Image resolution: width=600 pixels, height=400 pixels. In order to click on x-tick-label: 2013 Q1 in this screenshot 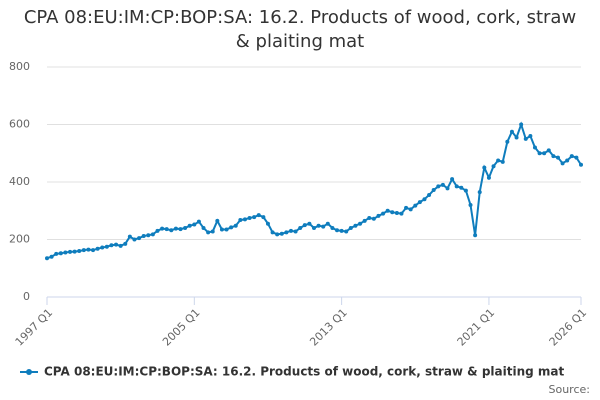, I will do `click(328, 327)`.